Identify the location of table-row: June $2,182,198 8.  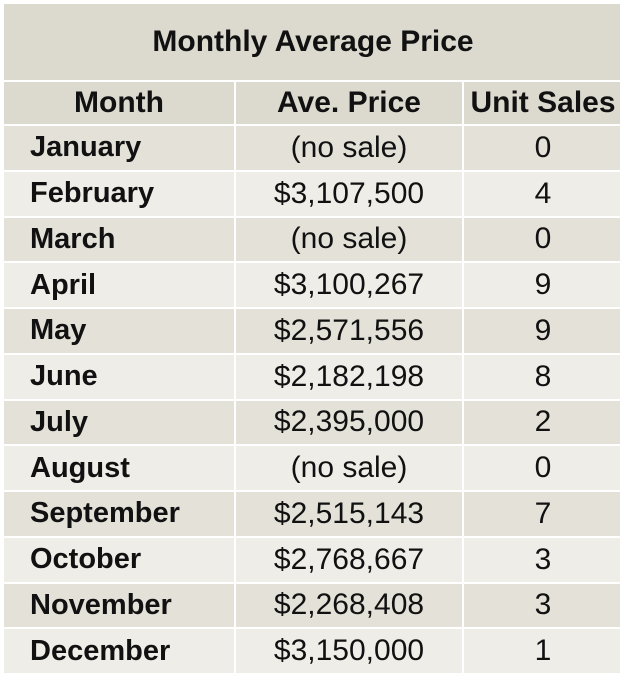
(312, 376).